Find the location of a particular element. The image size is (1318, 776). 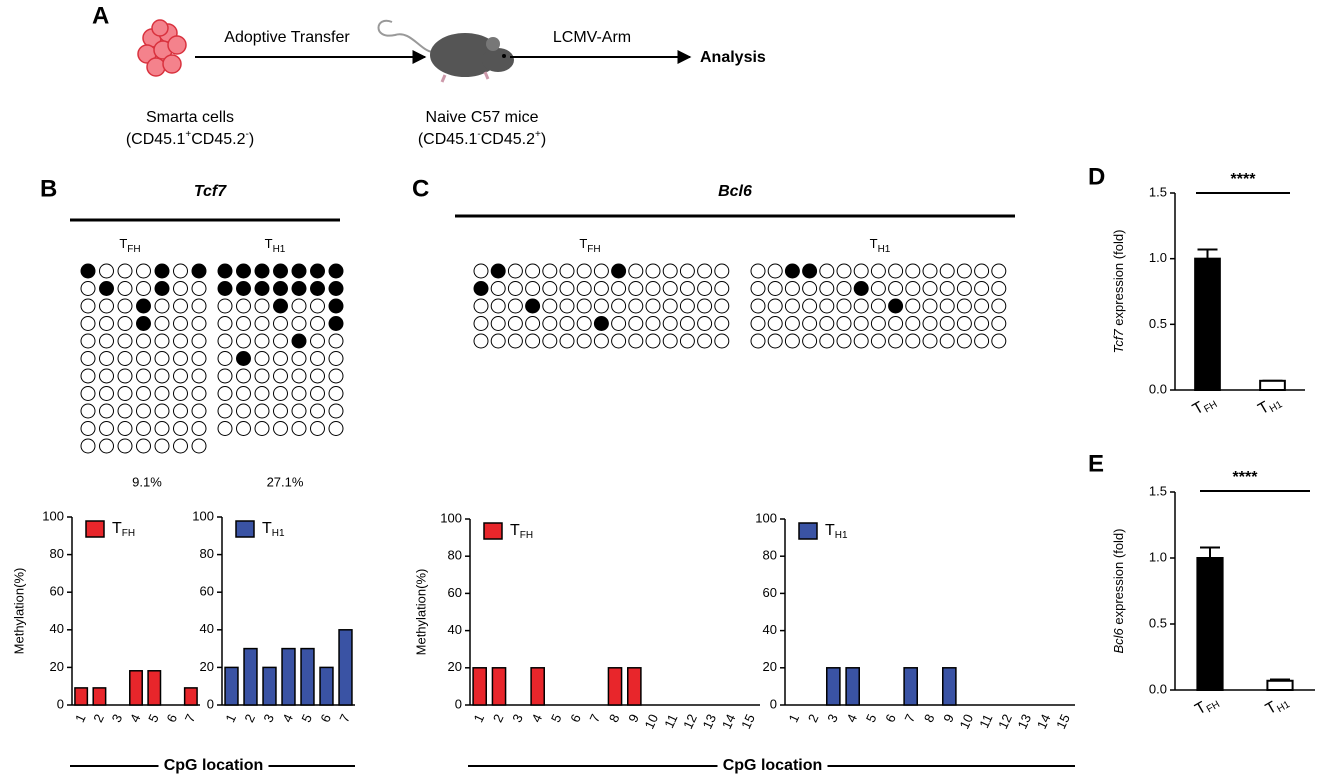

x-tick-label: 12 is located at coordinates (690, 721).